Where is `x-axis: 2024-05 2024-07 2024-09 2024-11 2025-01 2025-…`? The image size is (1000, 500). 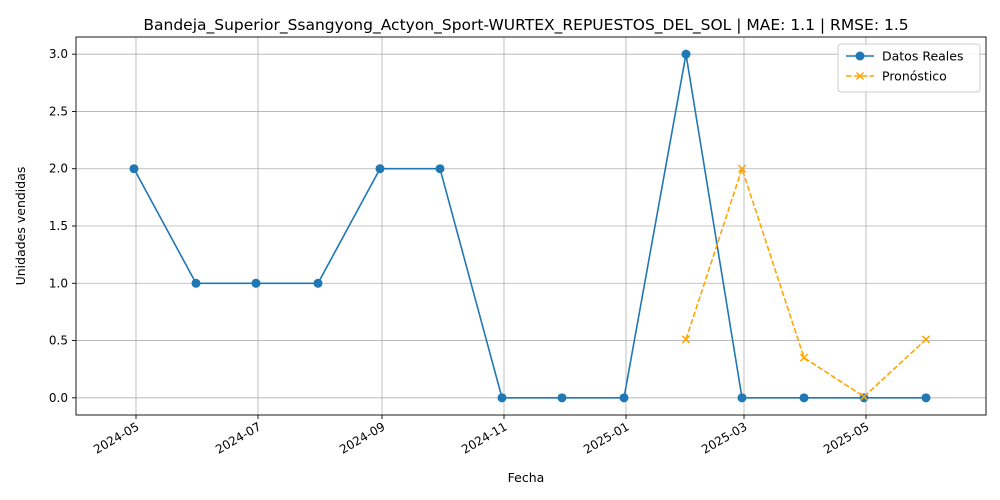
x-axis: 2024-05 2024-07 2024-09 2024-11 2025-01 2025-… is located at coordinates (481, 436).